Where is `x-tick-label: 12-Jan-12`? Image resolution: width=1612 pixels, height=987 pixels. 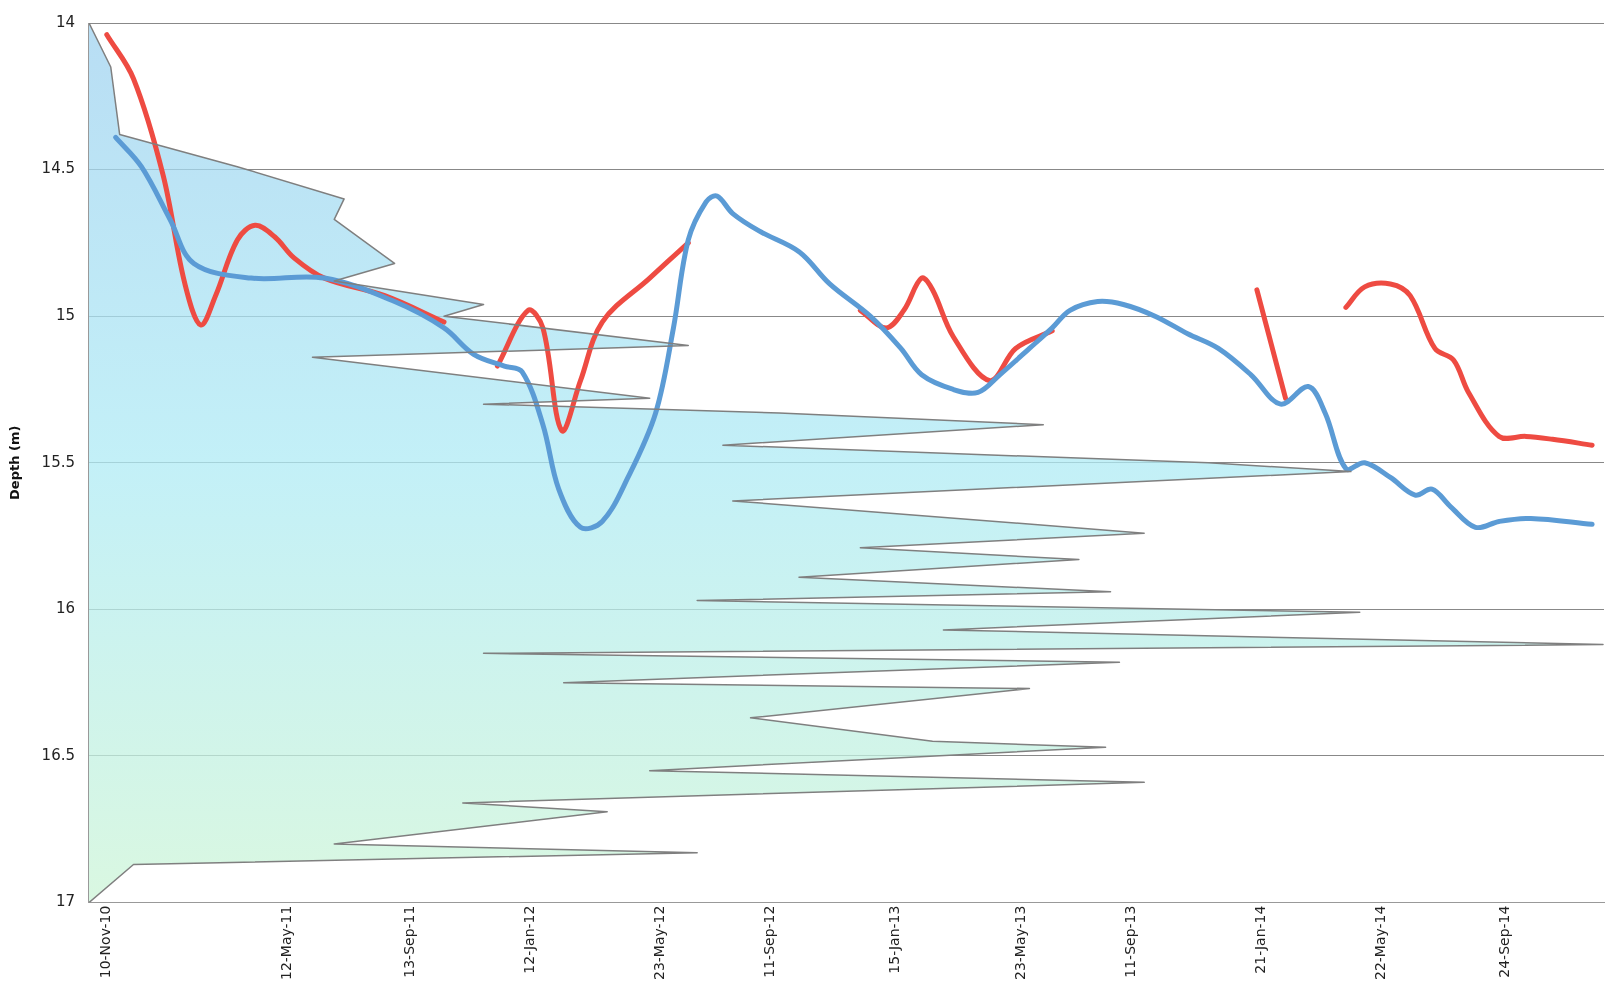
x-tick-label: 12-Jan-12 is located at coordinates (528, 939).